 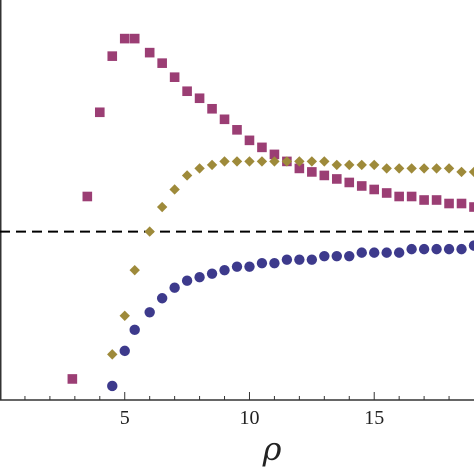 I want to click on x-tick-label: 15, so click(x=374, y=418).